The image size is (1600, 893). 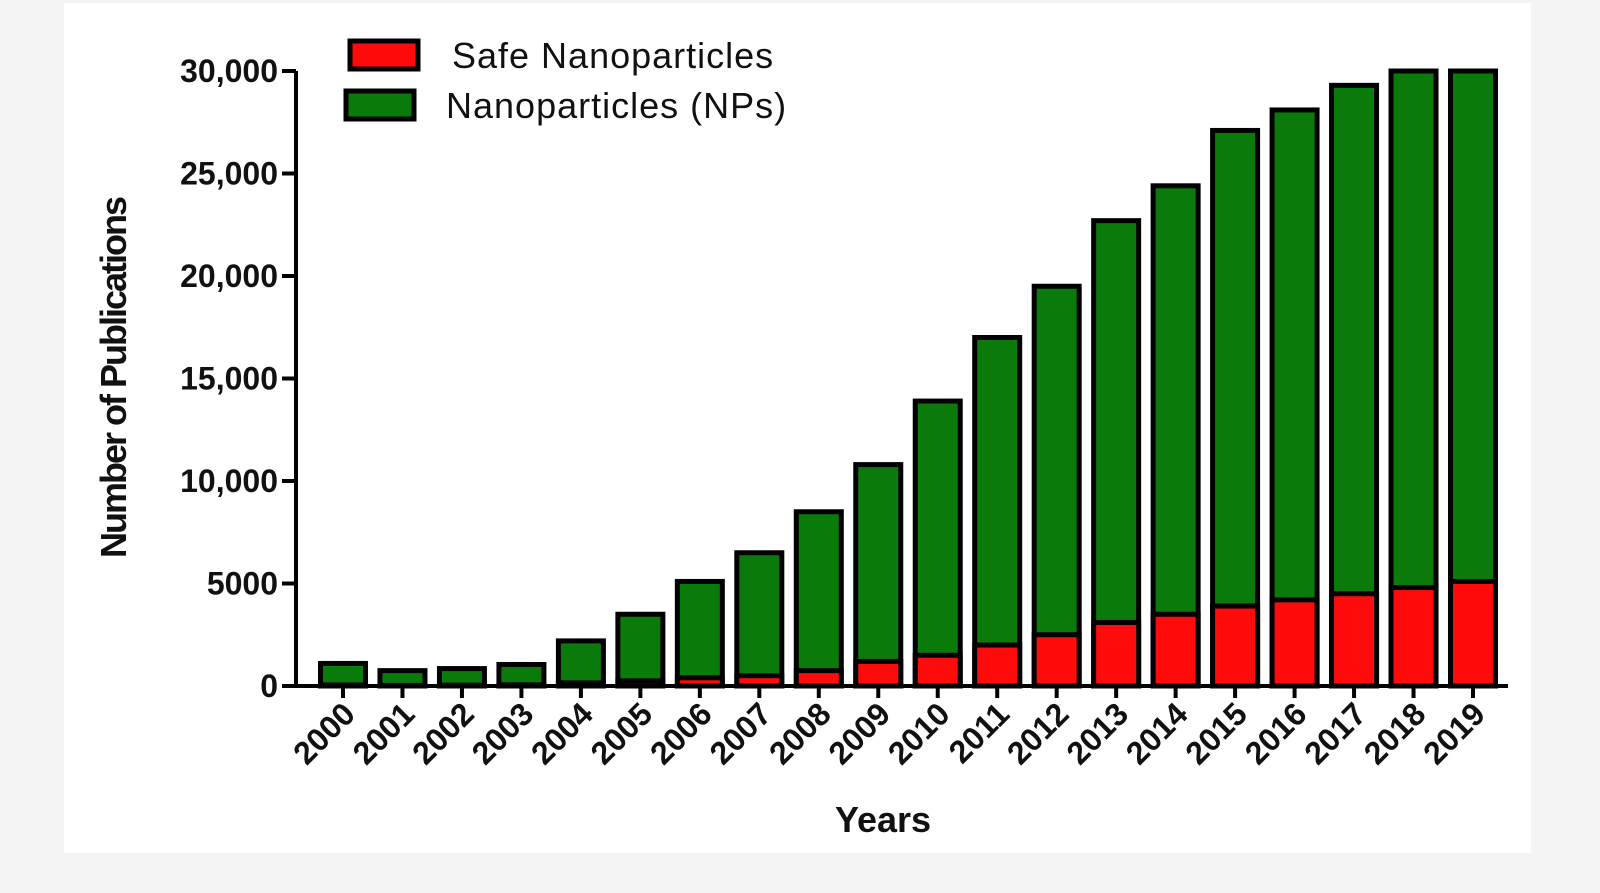 I want to click on y-tick-label: 10,000, so click(x=229, y=481).